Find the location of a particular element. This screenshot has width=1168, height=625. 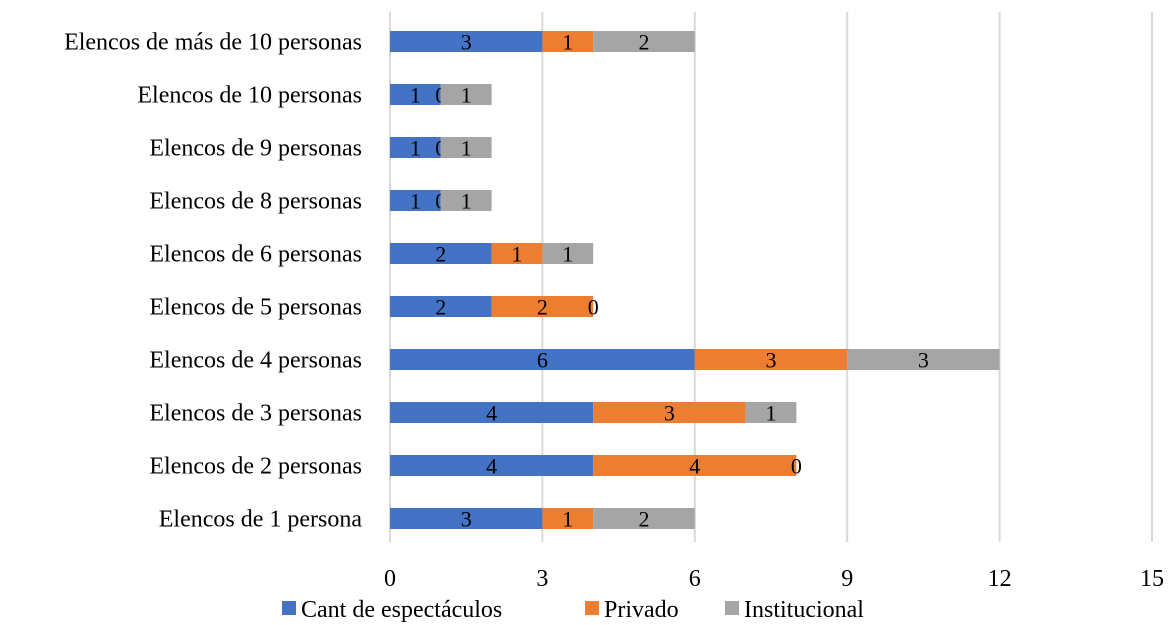

category-label: Elencos de 6 personas is located at coordinates (255, 255).